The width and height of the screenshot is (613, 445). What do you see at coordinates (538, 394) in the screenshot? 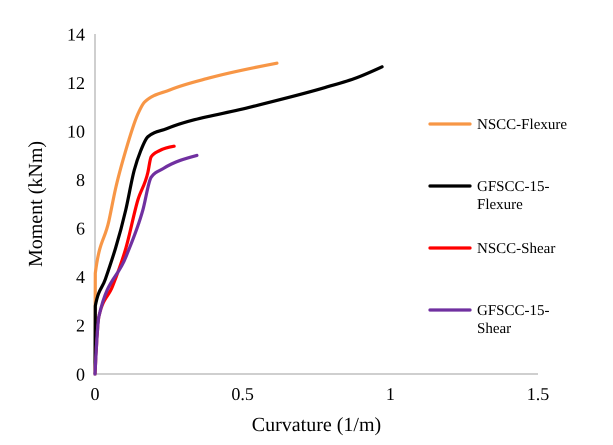
I see `x-tick-label: 1.5` at bounding box center [538, 394].